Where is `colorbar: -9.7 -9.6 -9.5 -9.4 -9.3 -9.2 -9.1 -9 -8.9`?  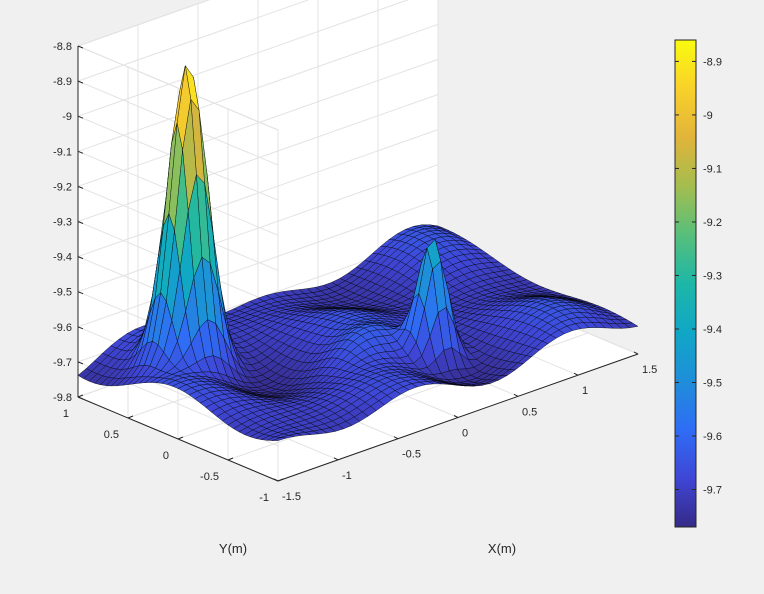
colorbar: -9.7 -9.6 -9.5 -9.4 -9.3 -9.2 -9.1 -9 -8.9 is located at coordinates (698, 283).